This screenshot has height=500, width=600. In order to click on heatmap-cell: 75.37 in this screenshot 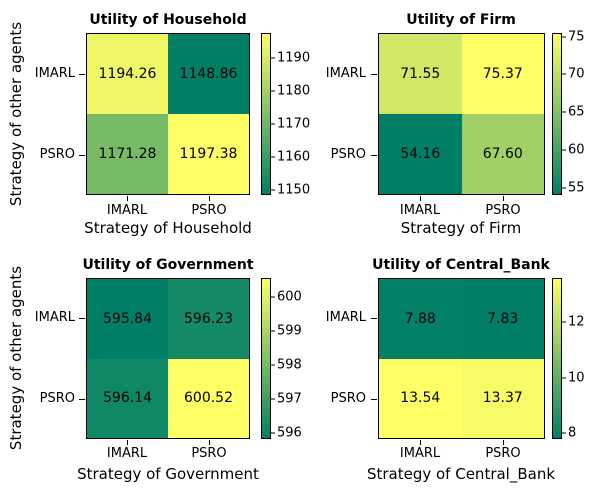, I will do `click(502, 74)`.